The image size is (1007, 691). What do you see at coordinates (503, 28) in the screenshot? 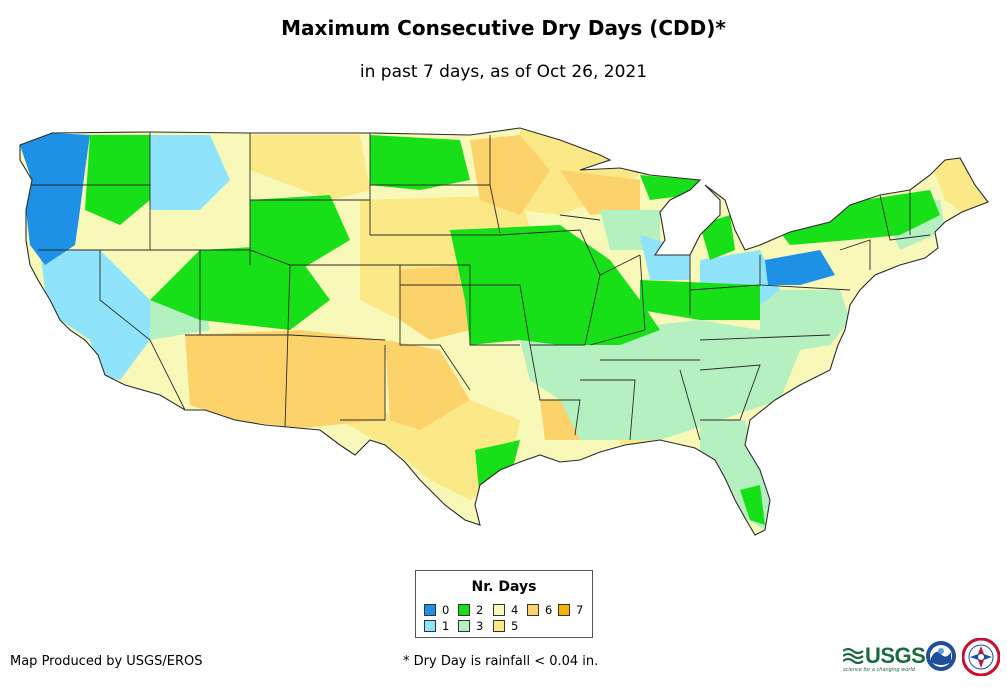
I see `map-title: Maximum Consecutive Dry Days (CDD)*` at bounding box center [503, 28].